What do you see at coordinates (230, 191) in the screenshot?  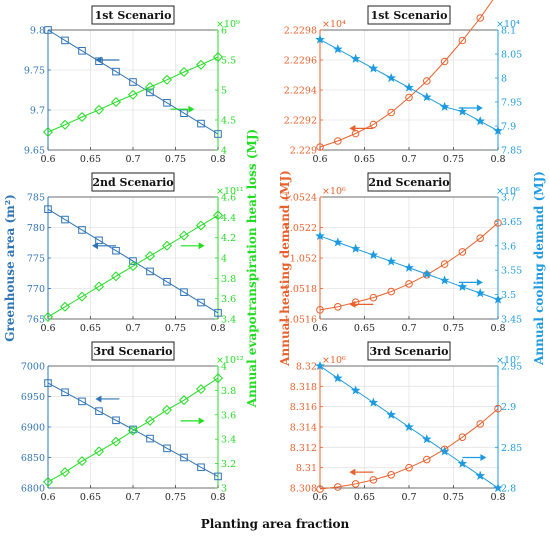 I see `y-right-exponent: ×10¹¹` at bounding box center [230, 191].